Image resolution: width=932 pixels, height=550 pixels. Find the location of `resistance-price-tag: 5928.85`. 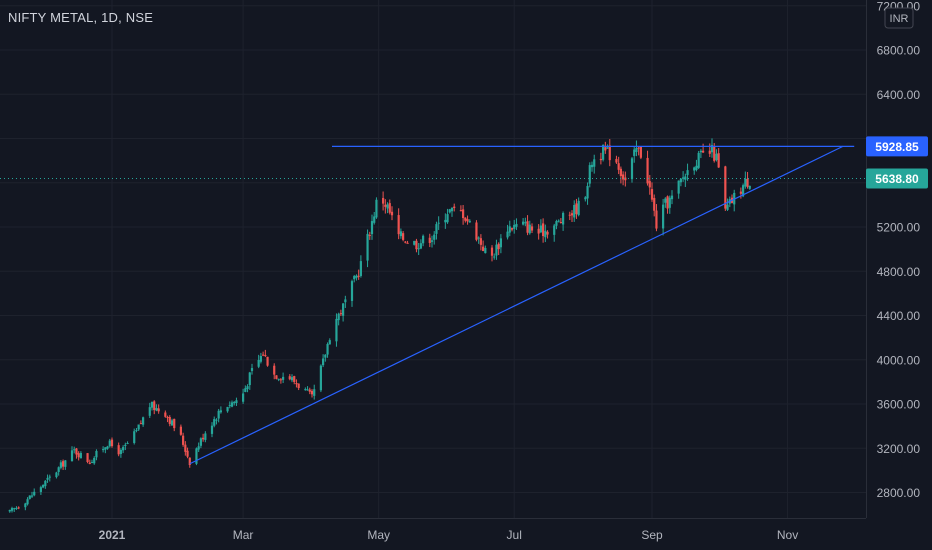

resistance-price-tag: 5928.85 is located at coordinates (897, 146).